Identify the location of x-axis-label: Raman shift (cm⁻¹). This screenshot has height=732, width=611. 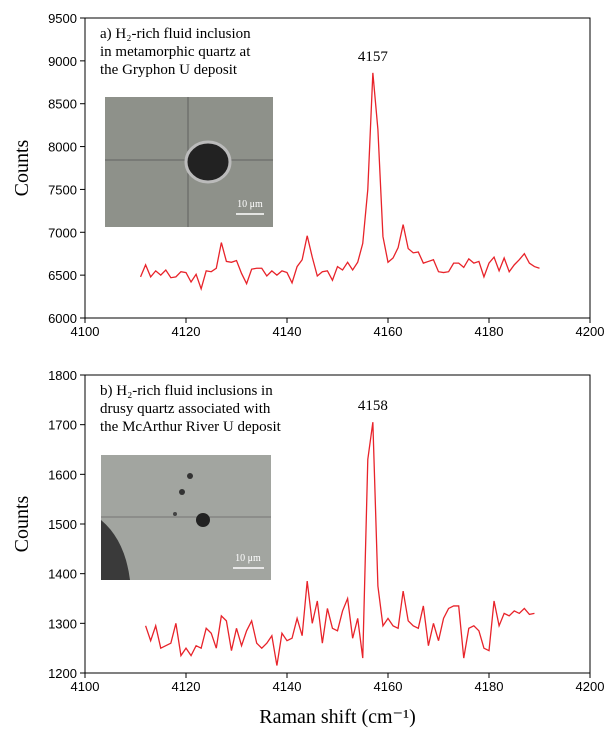
(337, 717).